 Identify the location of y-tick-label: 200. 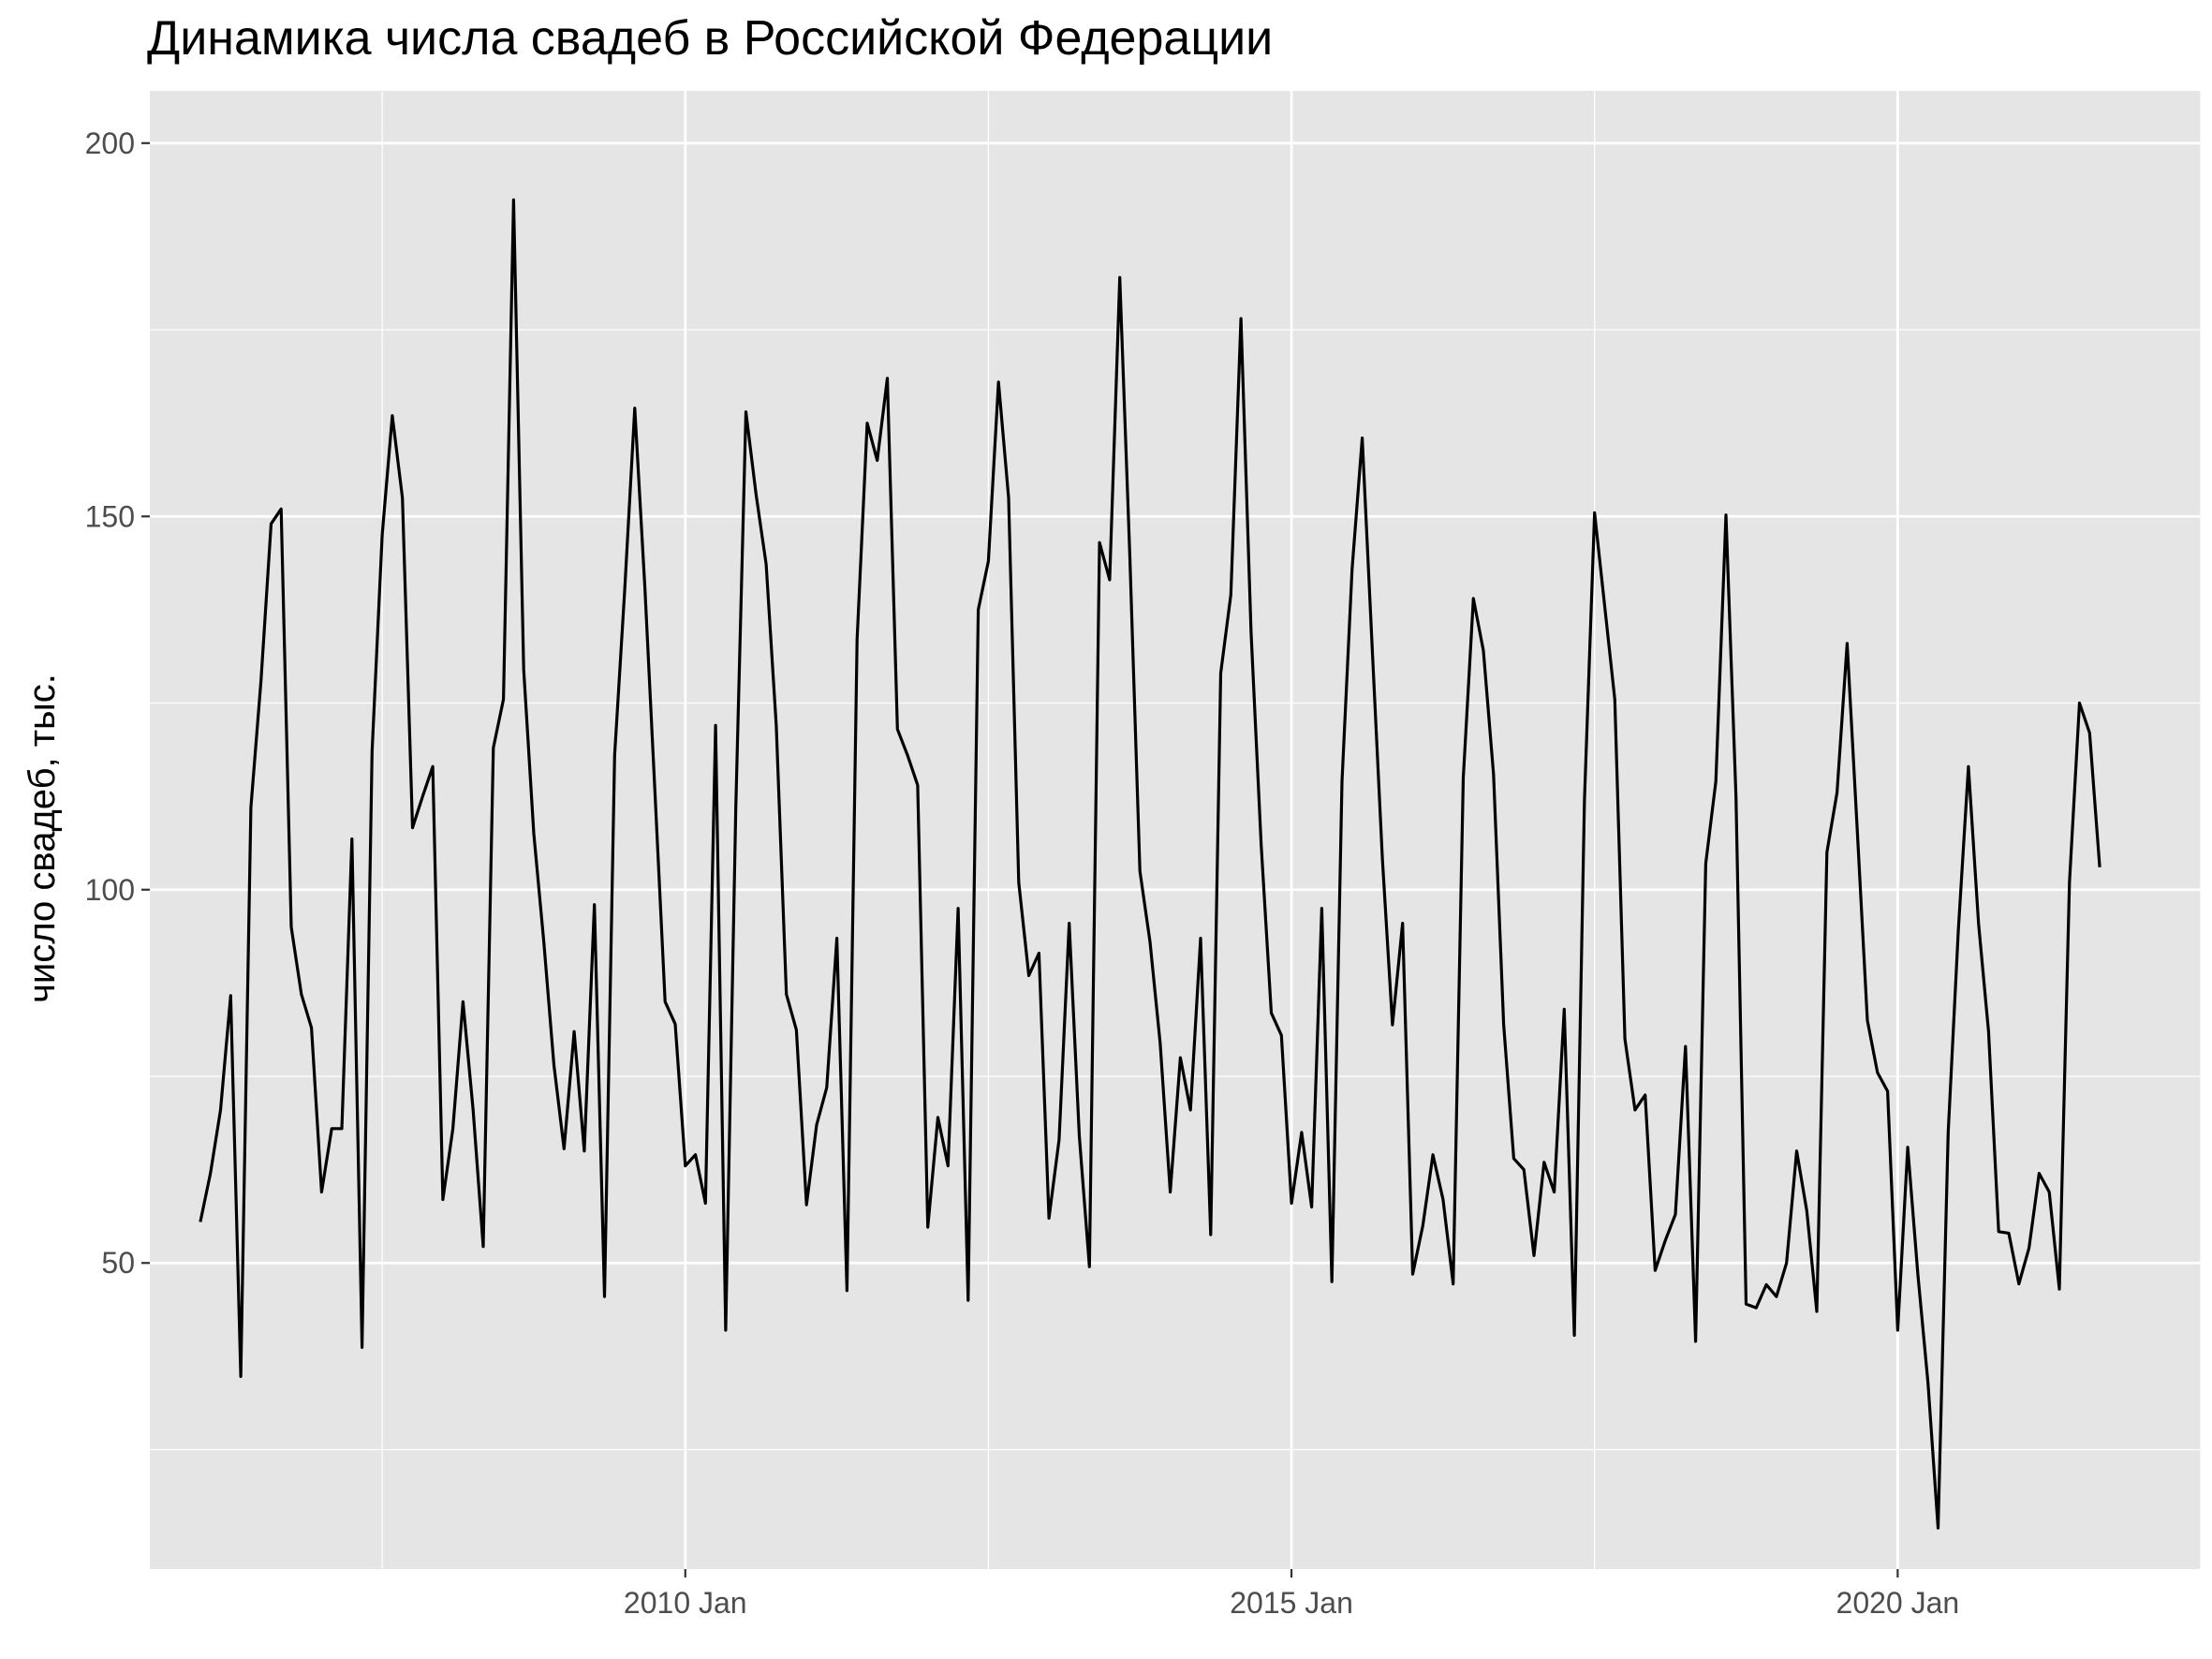
(110, 143).